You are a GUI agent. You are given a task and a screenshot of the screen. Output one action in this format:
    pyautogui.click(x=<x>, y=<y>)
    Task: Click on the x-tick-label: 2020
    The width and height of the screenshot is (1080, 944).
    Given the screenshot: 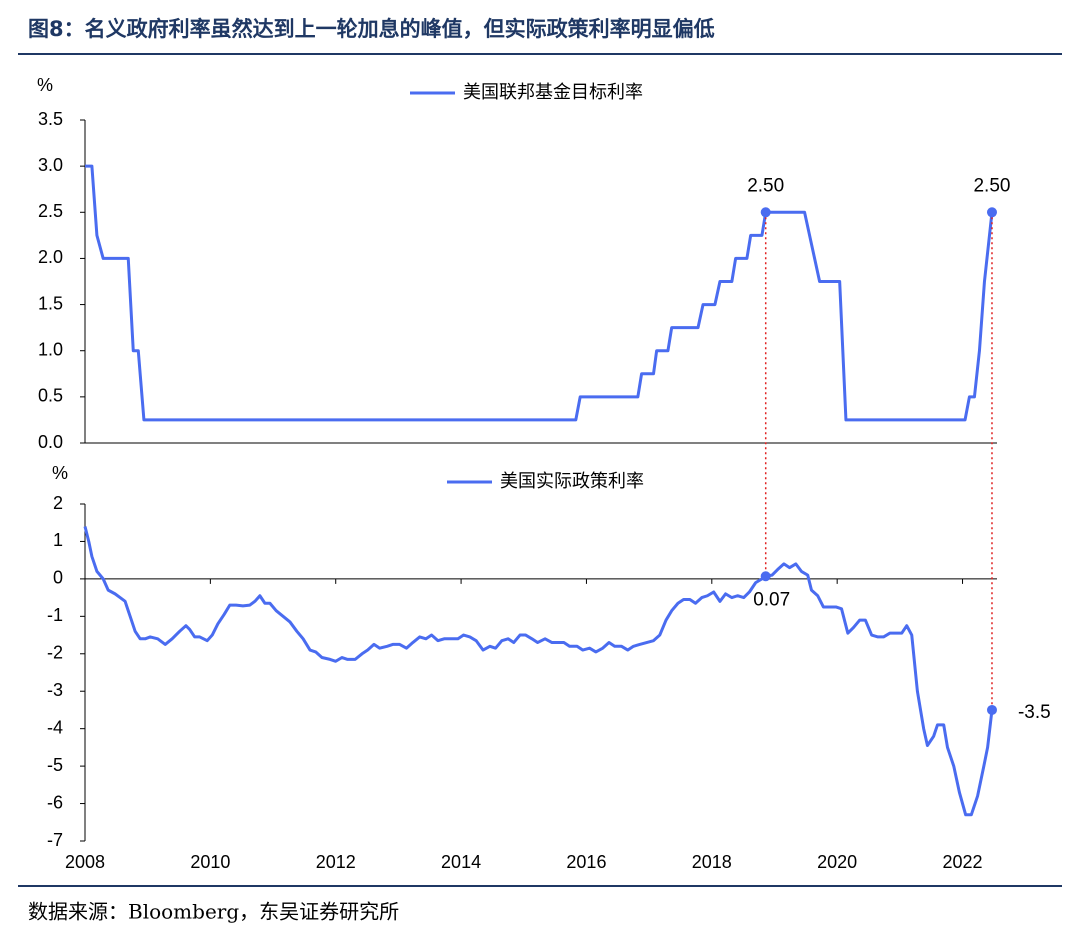 What is the action you would take?
    pyautogui.click(x=837, y=862)
    